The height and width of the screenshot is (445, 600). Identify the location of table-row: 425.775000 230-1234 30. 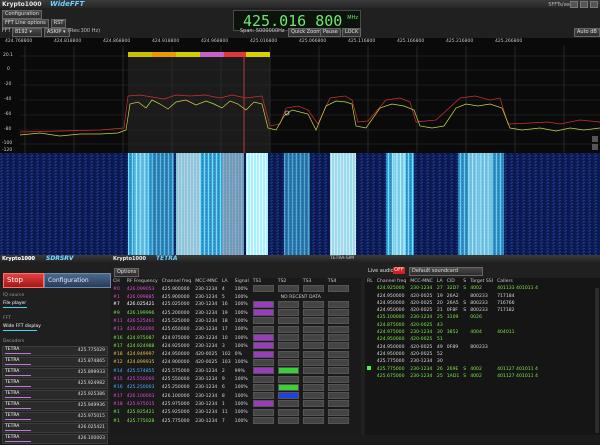
(452, 361).